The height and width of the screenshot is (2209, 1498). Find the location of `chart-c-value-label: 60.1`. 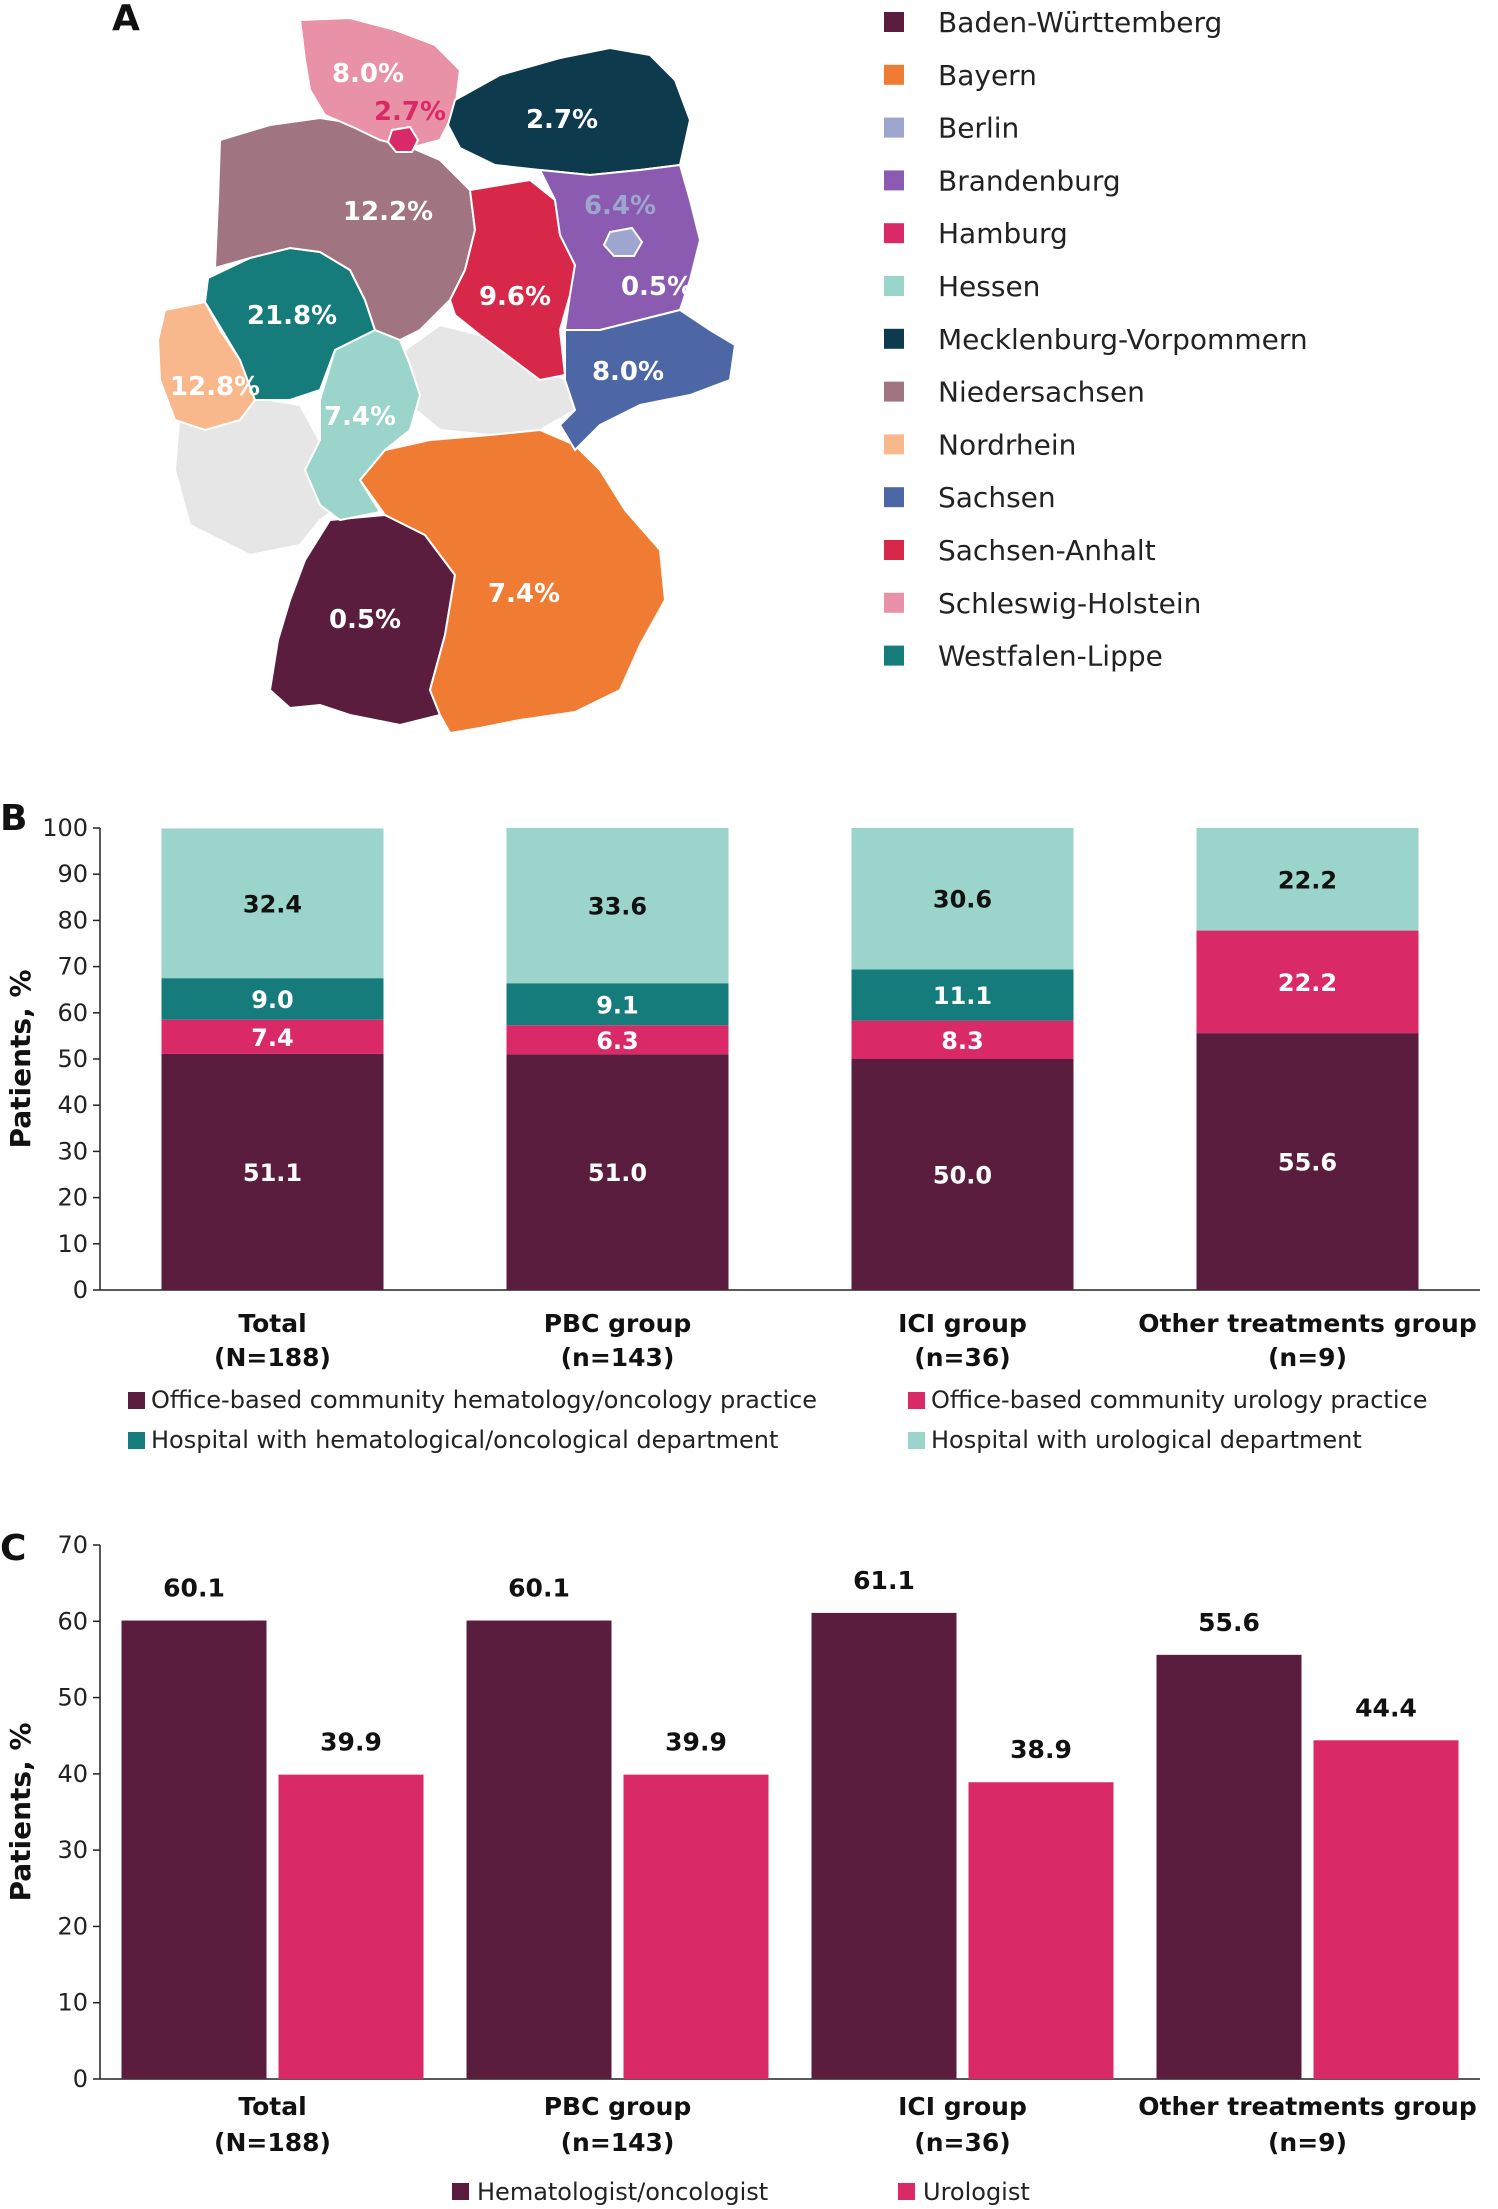

chart-c-value-label: 60.1 is located at coordinates (539, 1588).